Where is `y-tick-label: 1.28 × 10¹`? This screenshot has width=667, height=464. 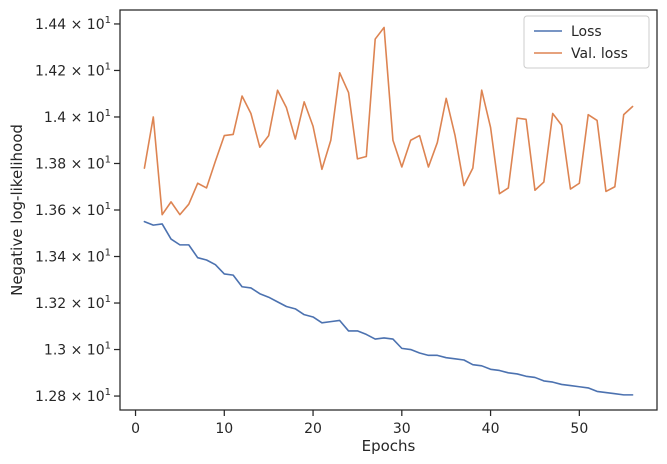 y-tick-label: 1.28 × 10¹ is located at coordinates (73, 396).